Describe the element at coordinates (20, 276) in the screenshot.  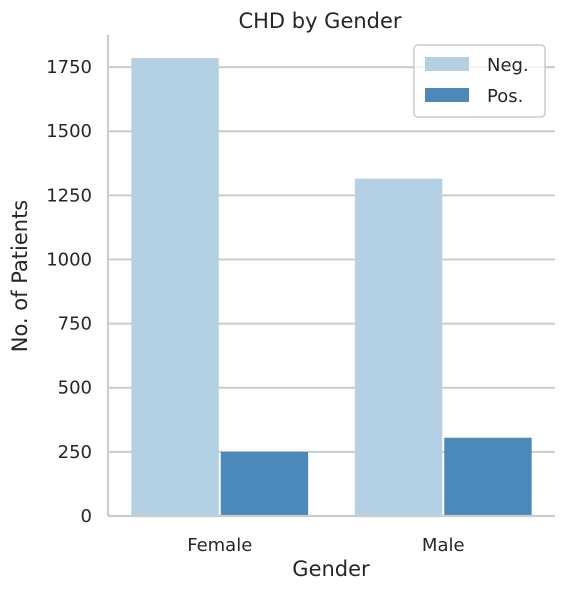
I see `y-axis-label: No. of Patients` at that location.